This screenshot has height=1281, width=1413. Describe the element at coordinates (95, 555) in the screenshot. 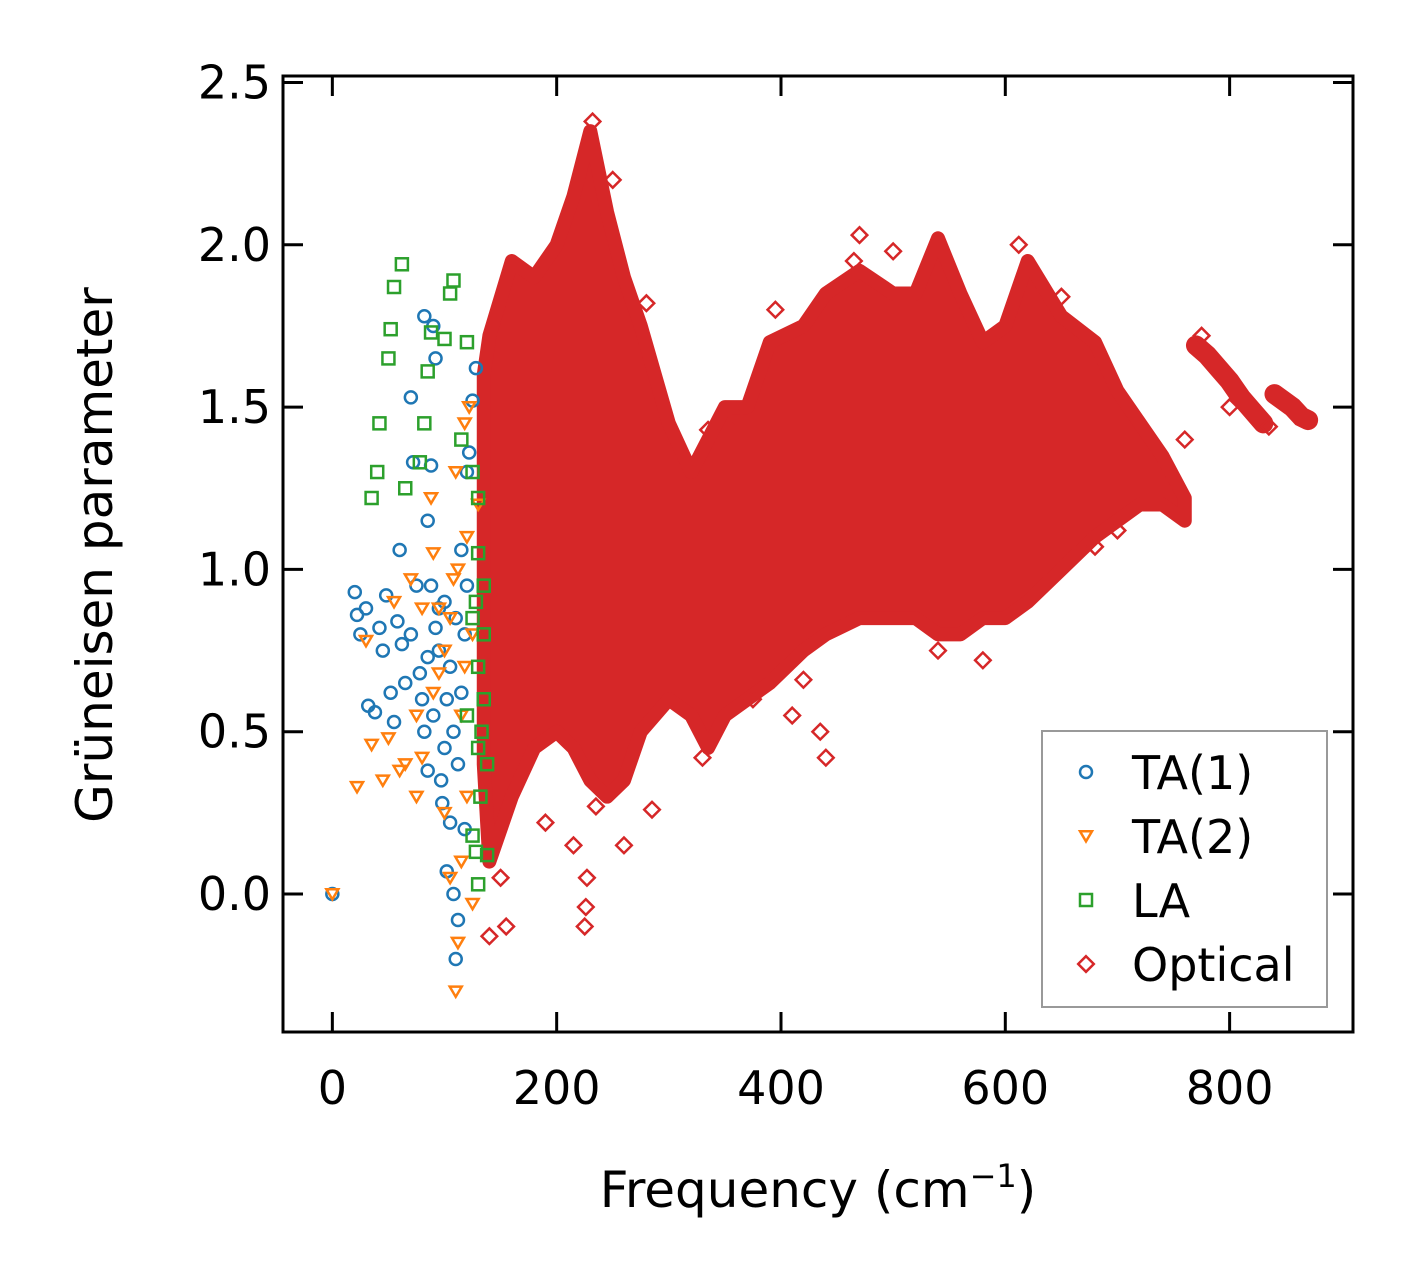

I see `y-axis-label: Grüneisen parameter` at that location.